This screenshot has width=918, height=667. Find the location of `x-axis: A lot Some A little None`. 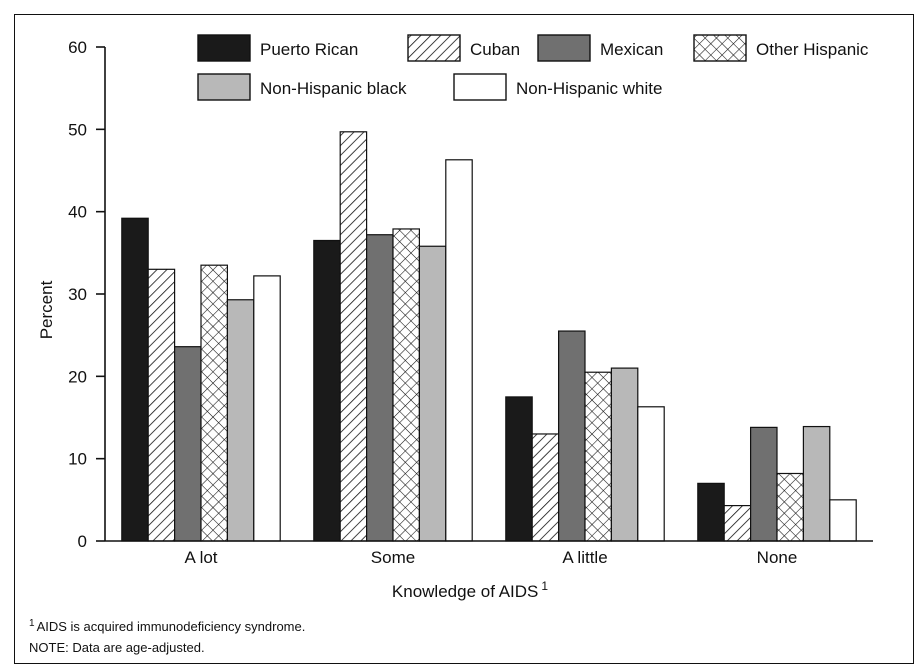

x-axis: A lot Some A little None is located at coordinates (489, 553).